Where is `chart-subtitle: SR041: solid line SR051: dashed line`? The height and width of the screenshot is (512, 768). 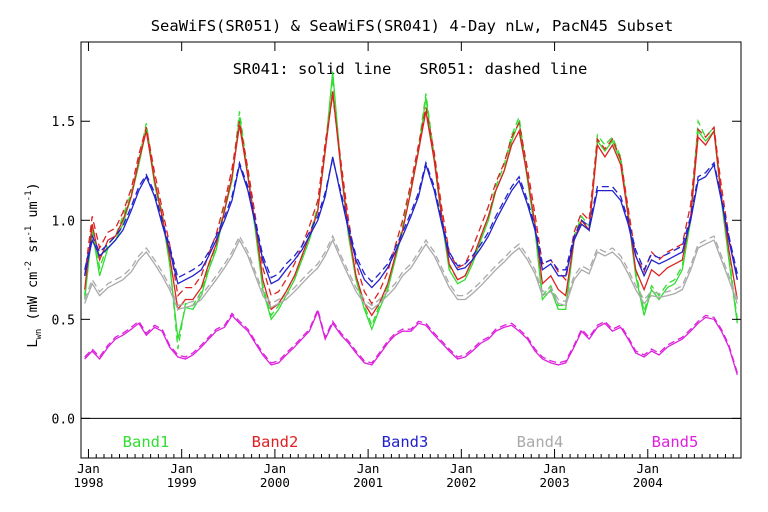 chart-subtitle: SR041: solid line SR051: dashed line is located at coordinates (410, 69).